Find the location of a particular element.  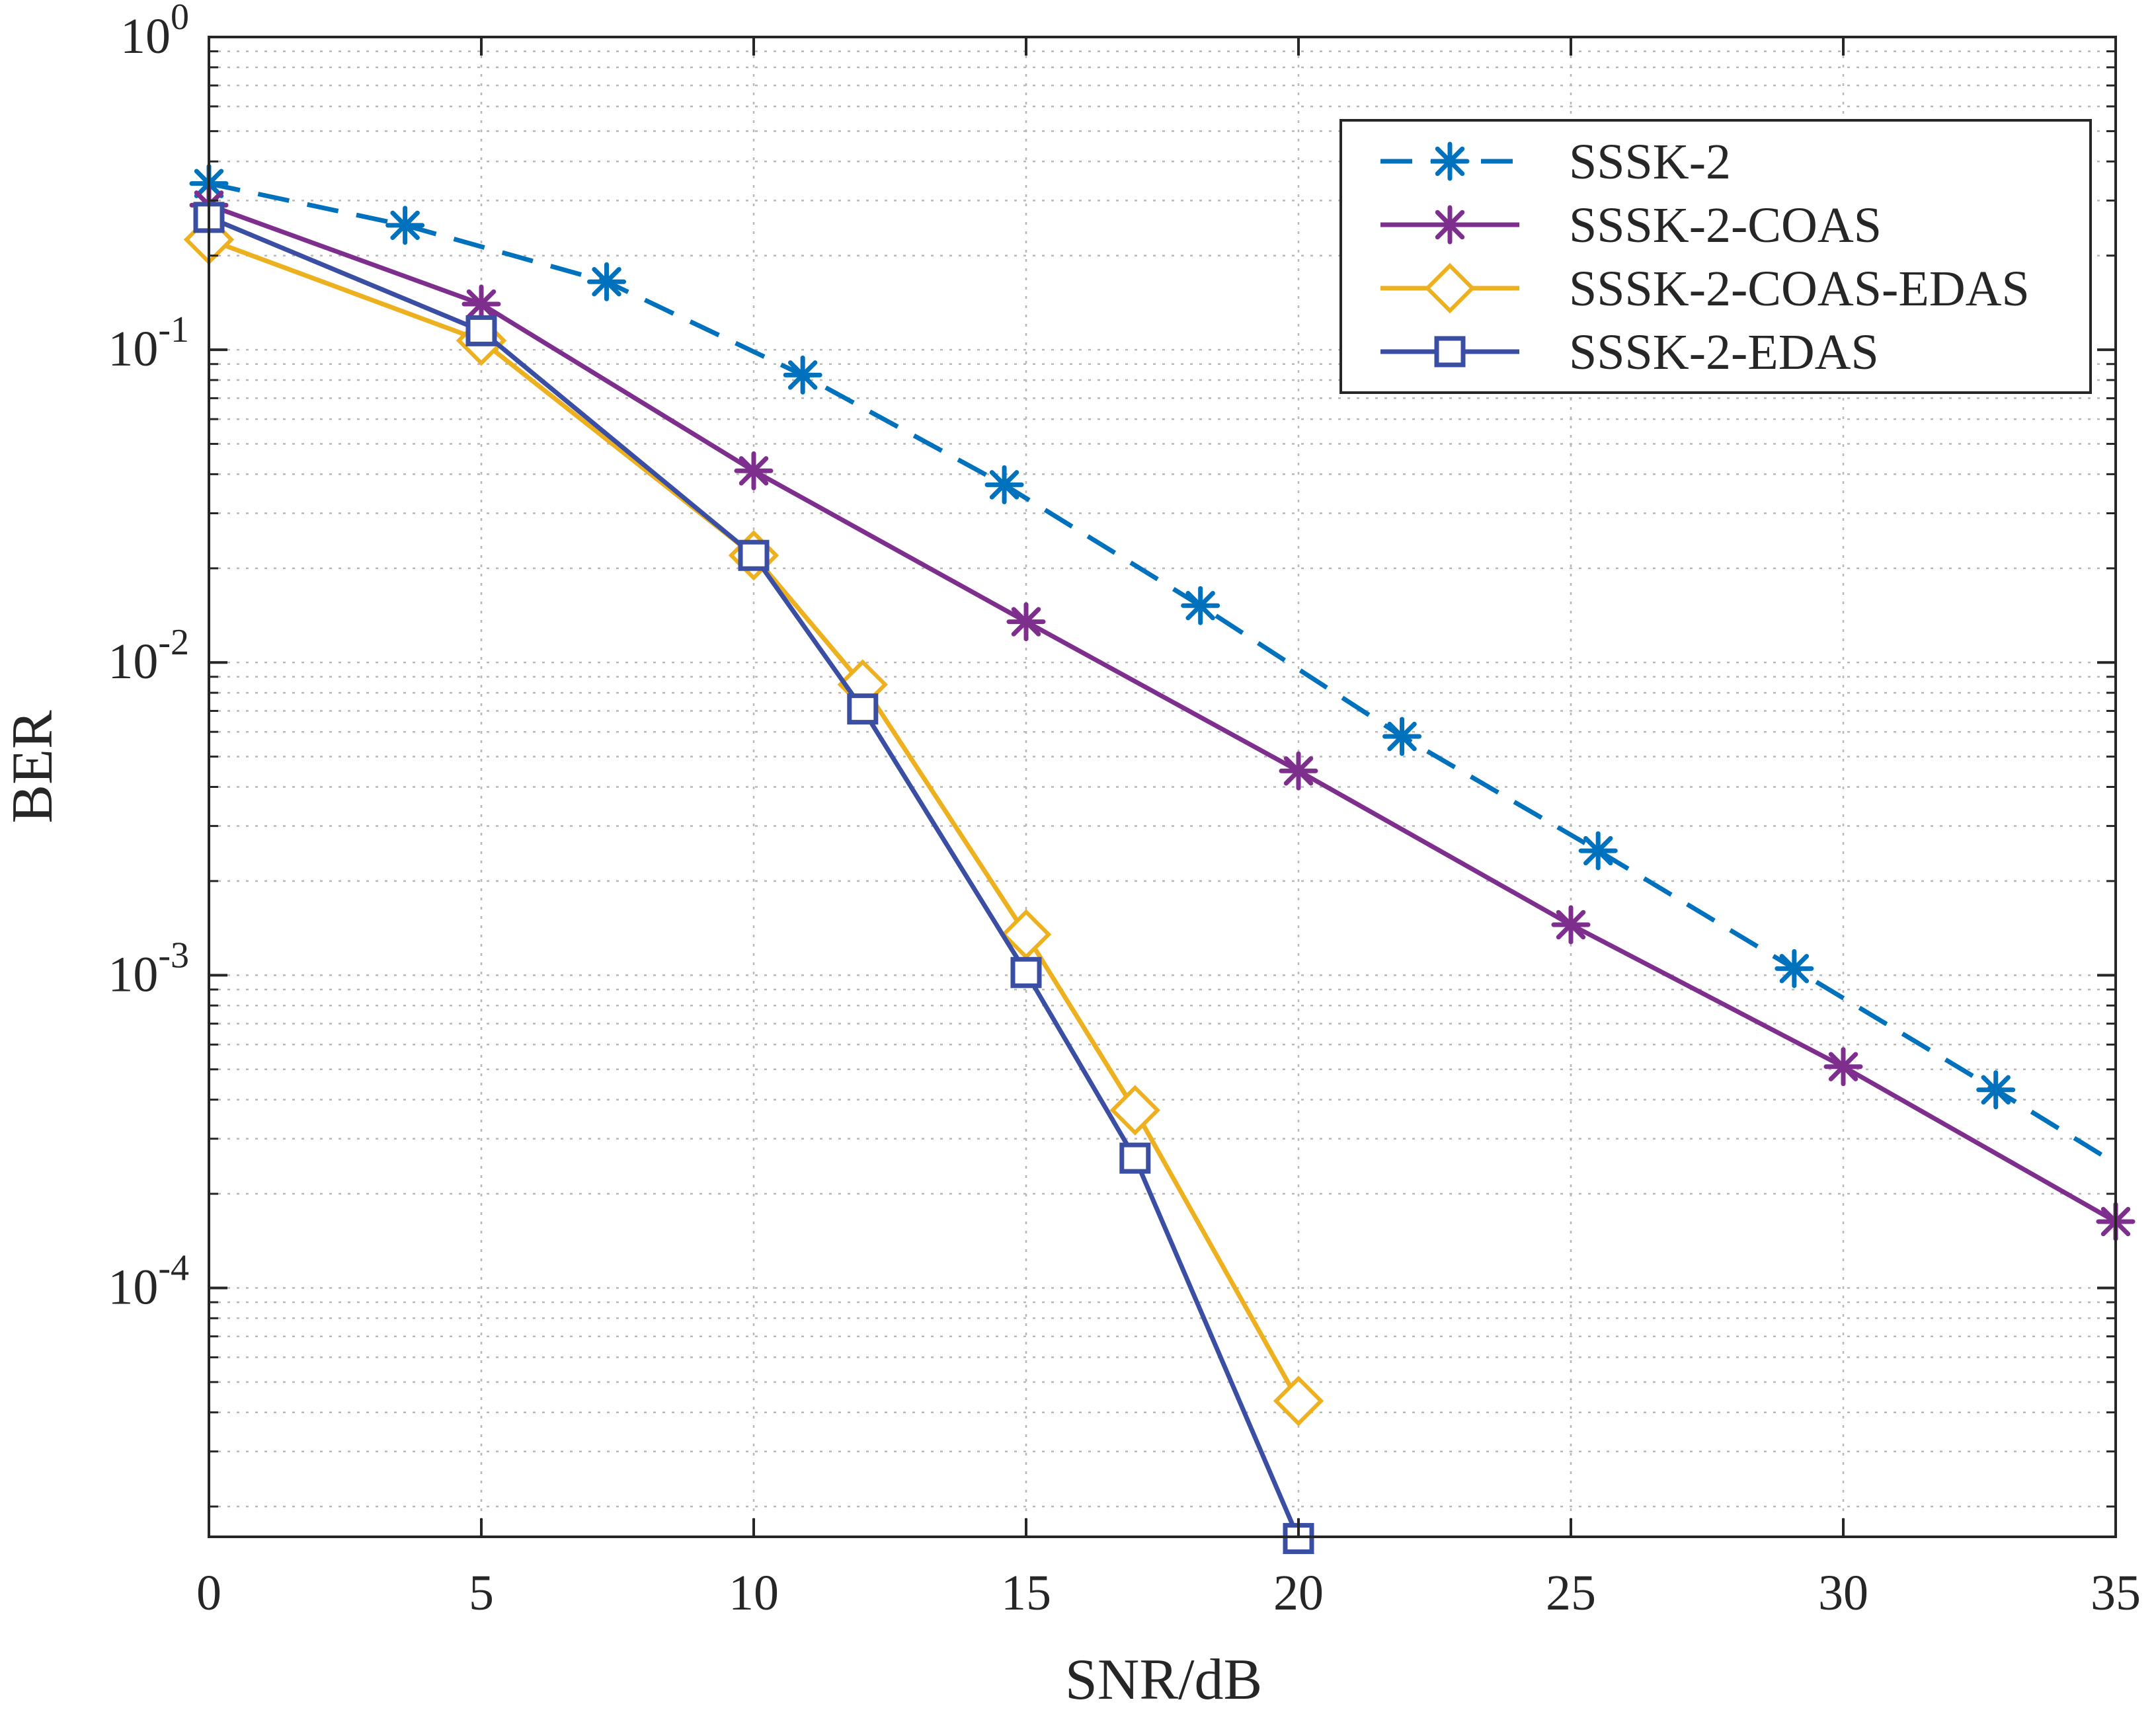

y-tick-label: 10⁻³ is located at coordinates (148, 968).